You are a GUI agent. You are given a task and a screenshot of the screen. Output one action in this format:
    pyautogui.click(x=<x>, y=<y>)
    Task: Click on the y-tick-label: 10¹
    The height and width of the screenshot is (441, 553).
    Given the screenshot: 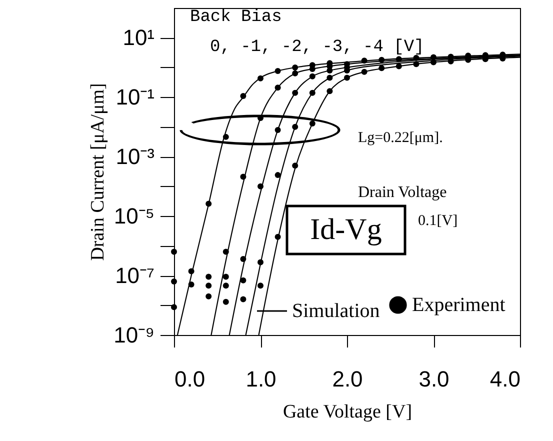 What is the action you would take?
    pyautogui.click(x=138, y=37)
    